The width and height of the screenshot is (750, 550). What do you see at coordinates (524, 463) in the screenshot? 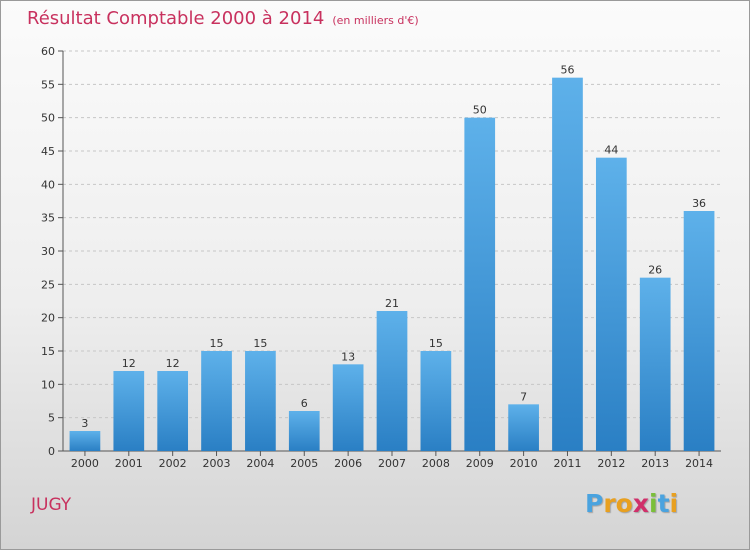
I see `x-tick-label: 2010` at bounding box center [524, 463].